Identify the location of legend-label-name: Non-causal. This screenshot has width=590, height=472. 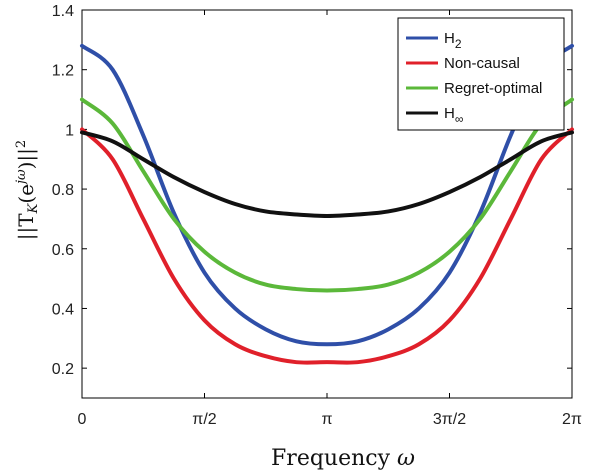
(482, 63).